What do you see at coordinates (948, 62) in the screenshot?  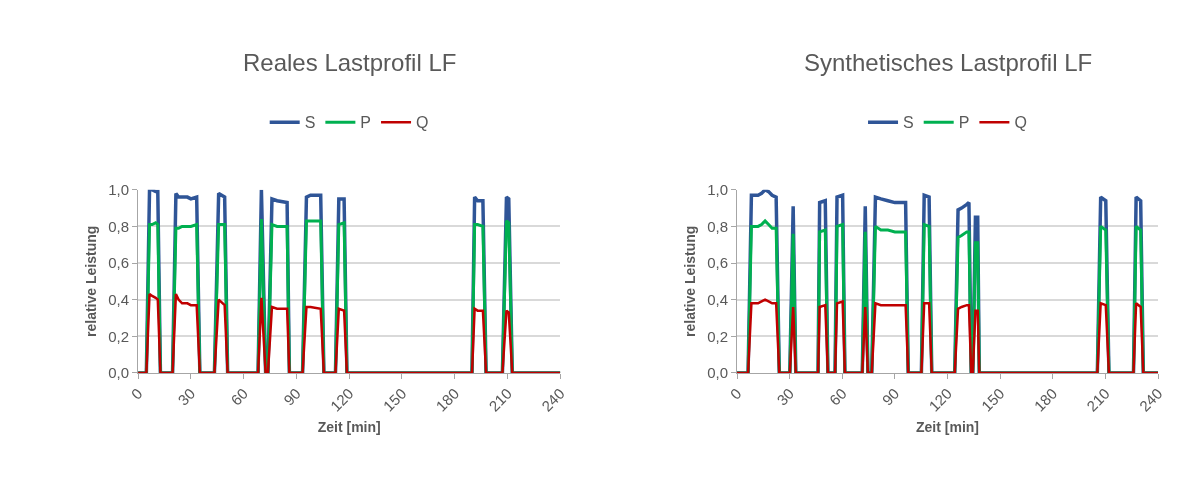 I see `chart-title: Synthetisches Lastprofil LF` at bounding box center [948, 62].